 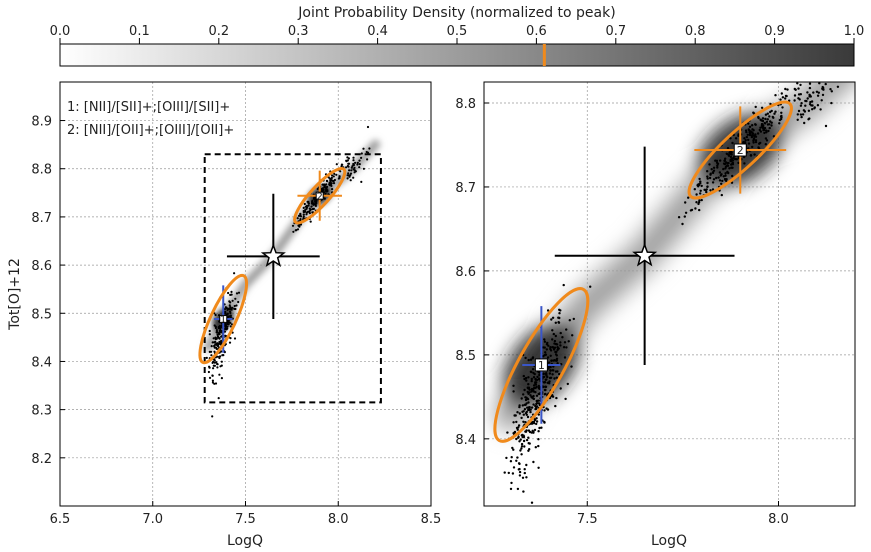 I want to click on estimate-1-marker, so click(x=223, y=319).